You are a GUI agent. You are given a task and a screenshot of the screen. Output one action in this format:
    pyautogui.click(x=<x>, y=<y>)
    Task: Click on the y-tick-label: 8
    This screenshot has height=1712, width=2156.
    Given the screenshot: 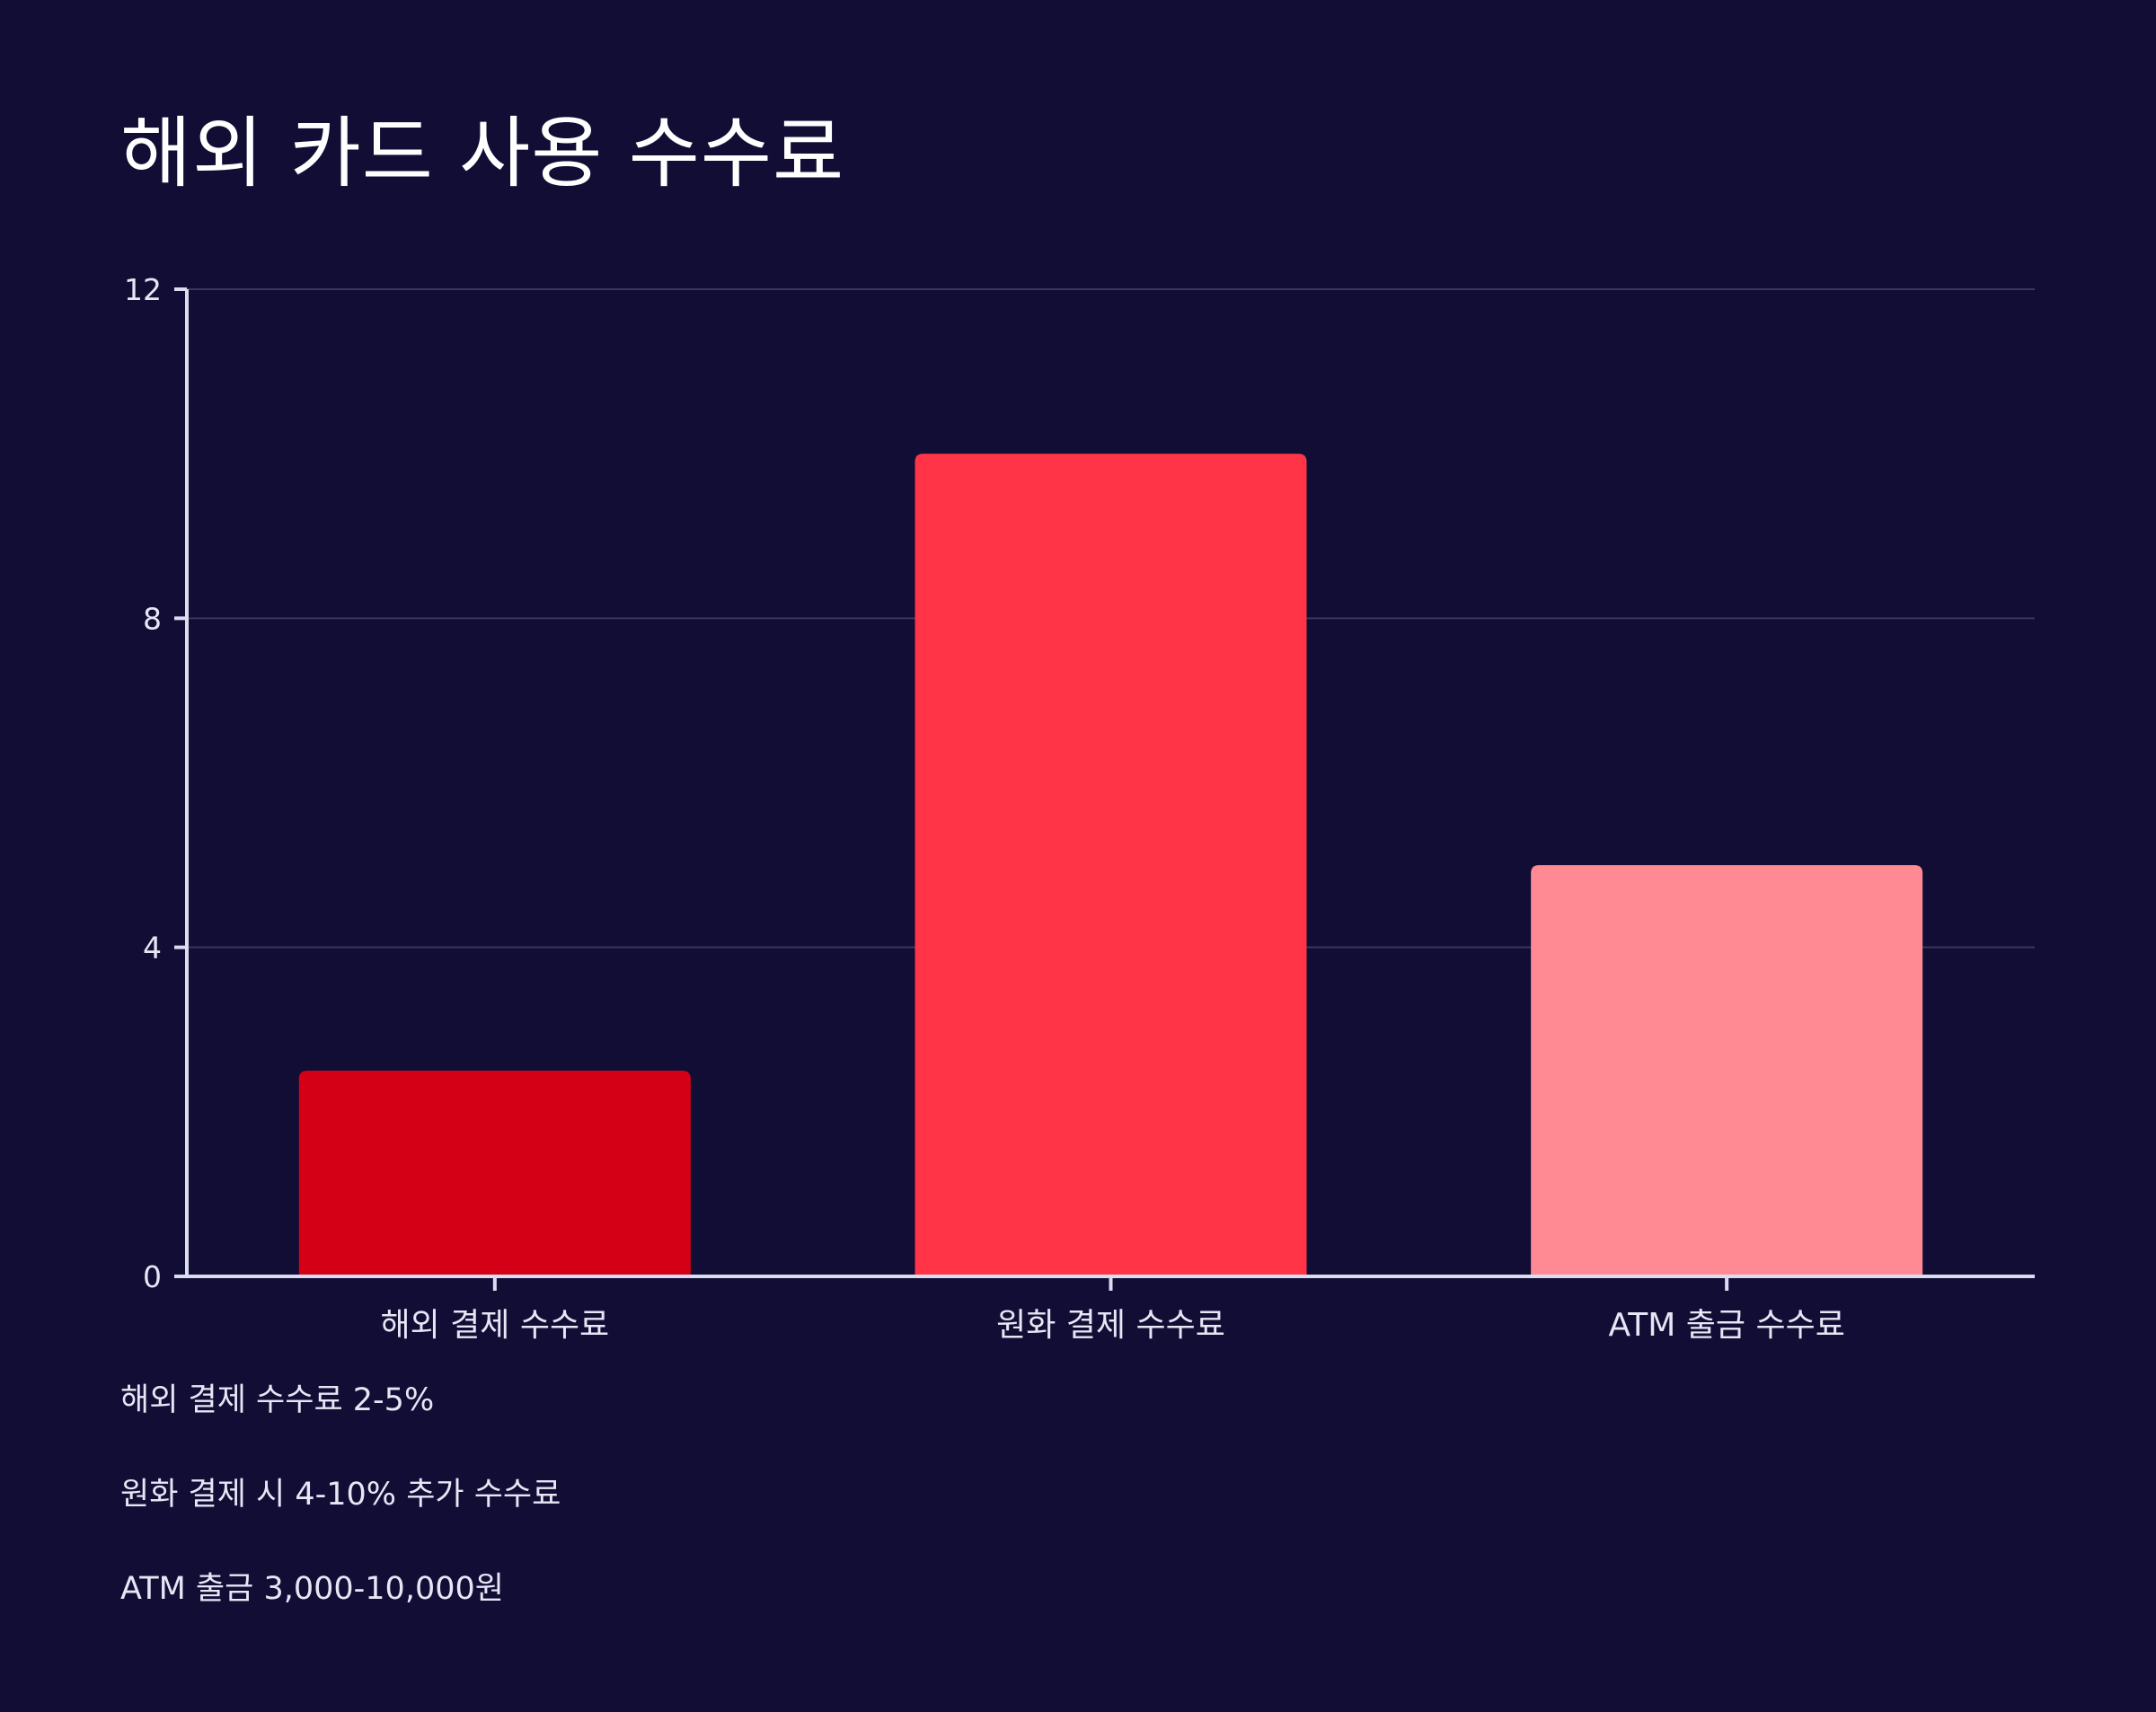 What is the action you would take?
    pyautogui.click(x=152, y=618)
    